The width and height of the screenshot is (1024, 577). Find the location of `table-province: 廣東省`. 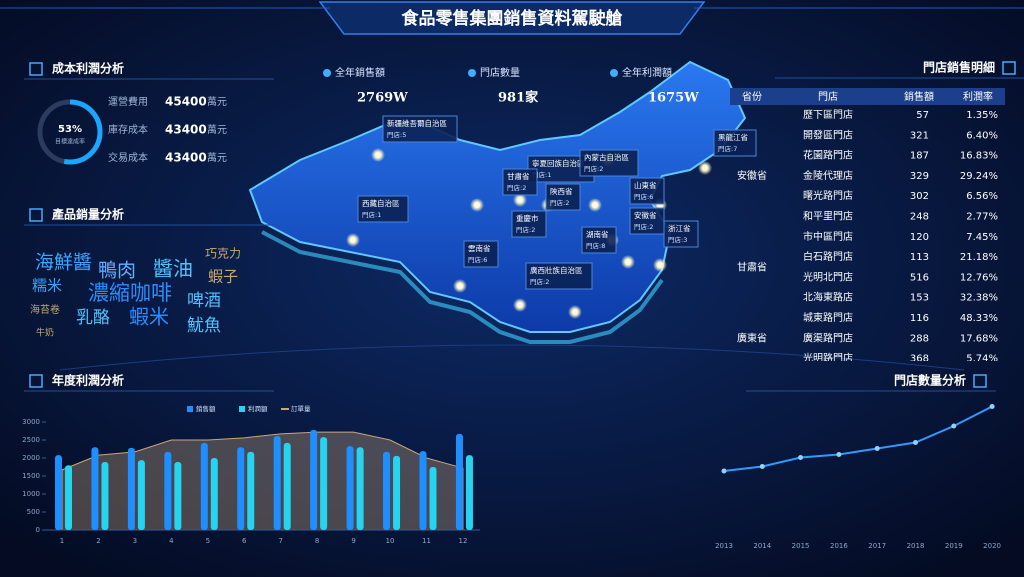

table-province: 廣東省 is located at coordinates (752, 337).